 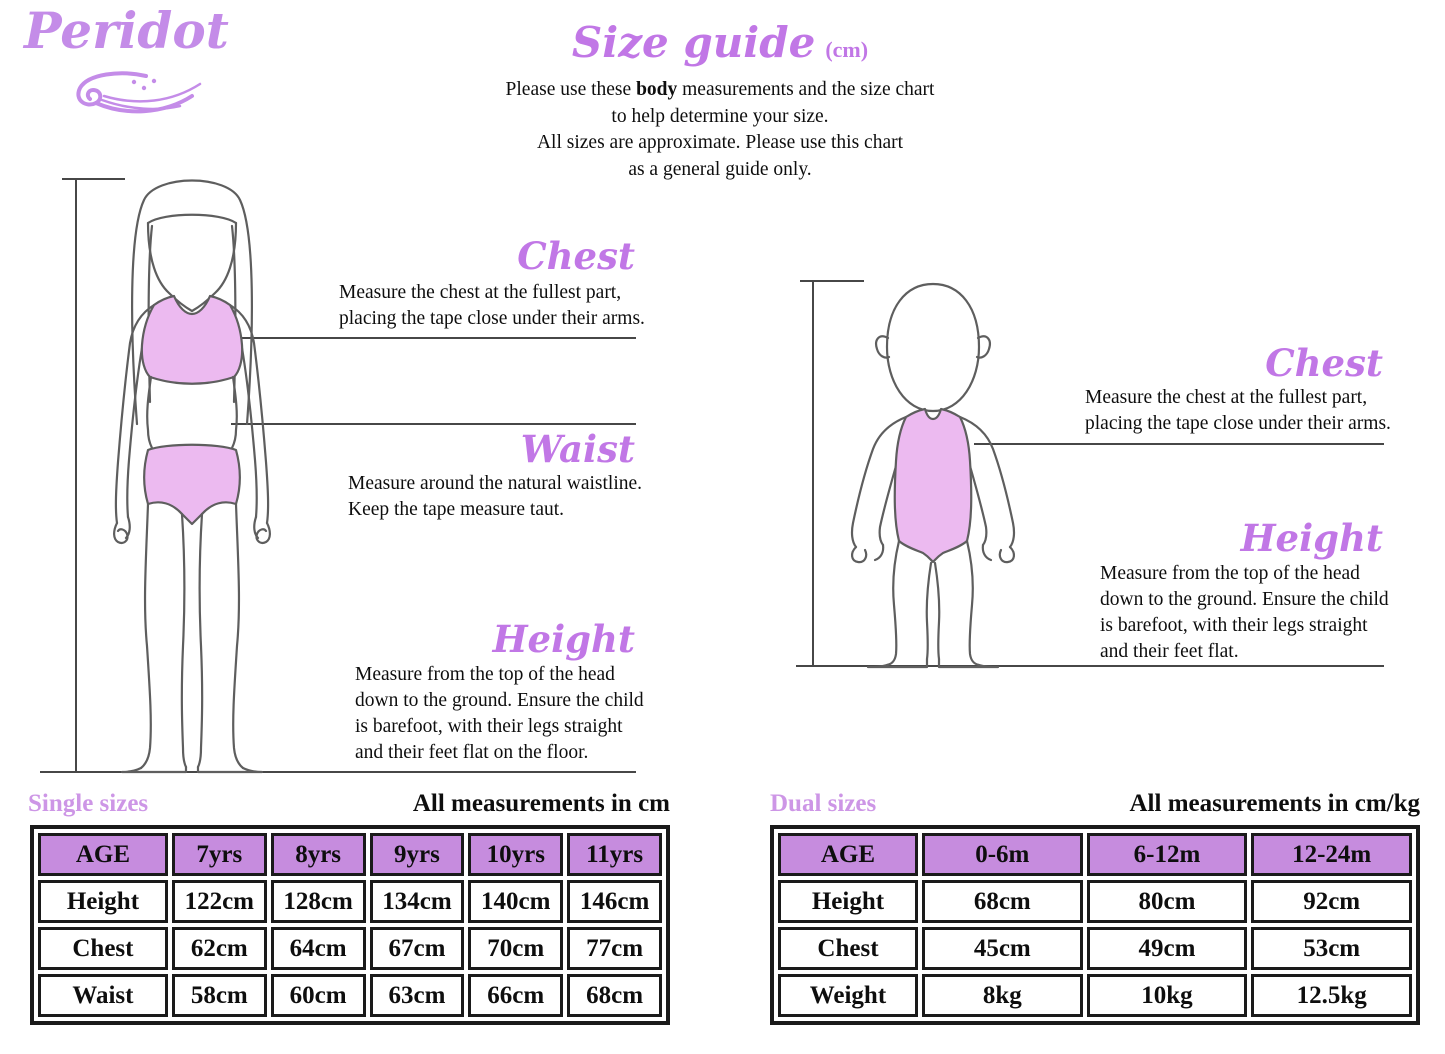 What do you see at coordinates (318, 854) in the screenshot?
I see `header-cell: 8yrs` at bounding box center [318, 854].